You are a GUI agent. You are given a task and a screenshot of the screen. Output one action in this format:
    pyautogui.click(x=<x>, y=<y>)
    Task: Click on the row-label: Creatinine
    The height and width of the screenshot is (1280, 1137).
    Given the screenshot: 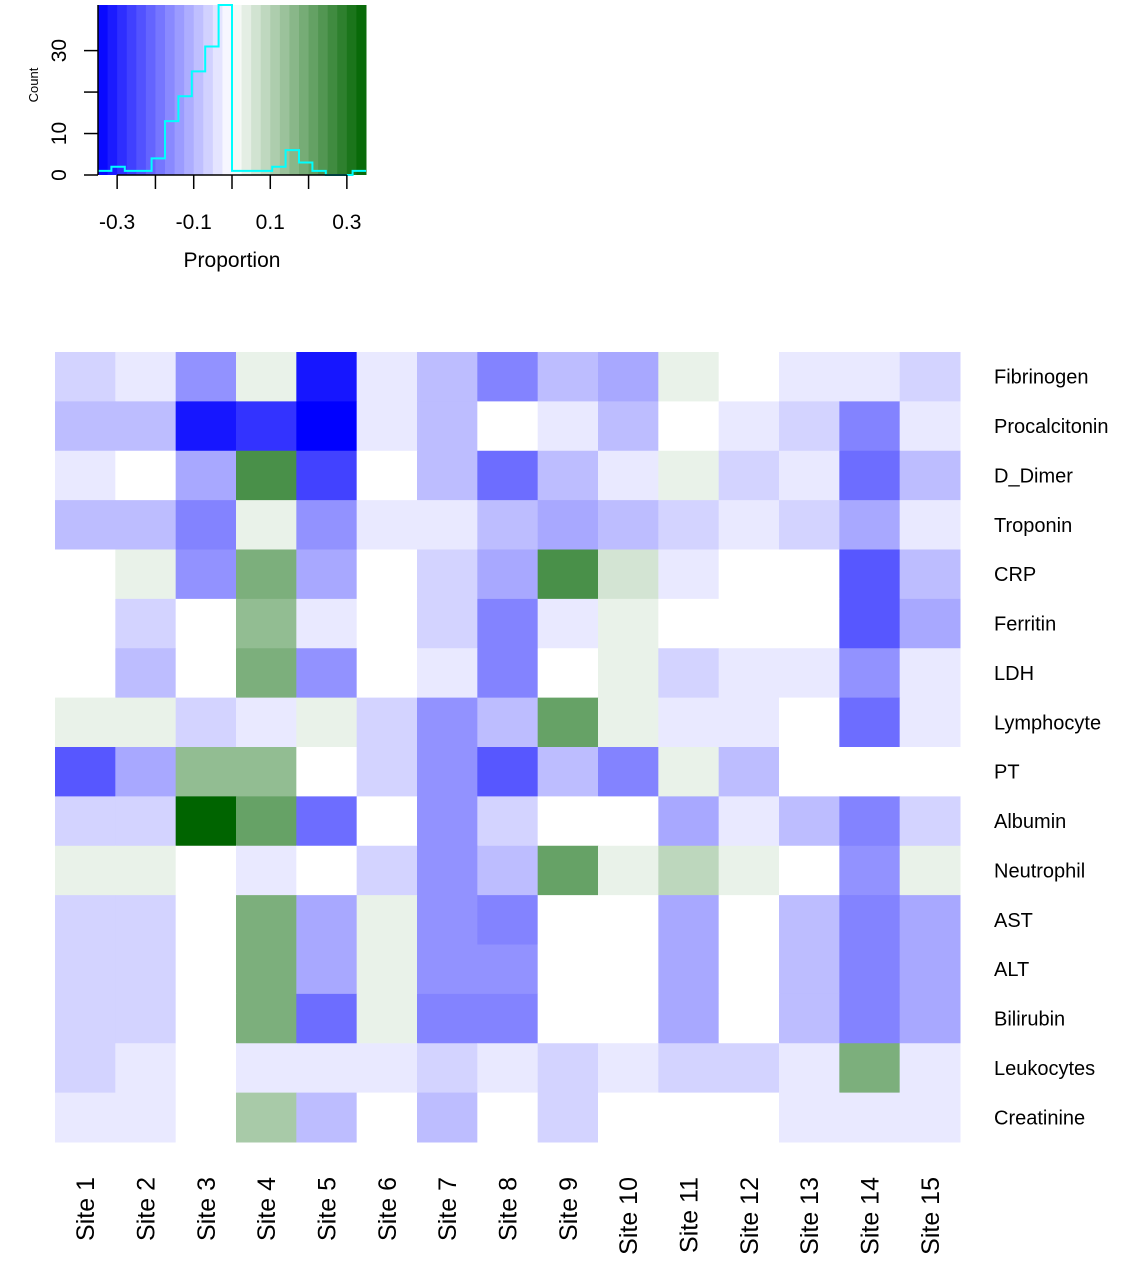 What is the action you would take?
    pyautogui.click(x=1039, y=1118)
    